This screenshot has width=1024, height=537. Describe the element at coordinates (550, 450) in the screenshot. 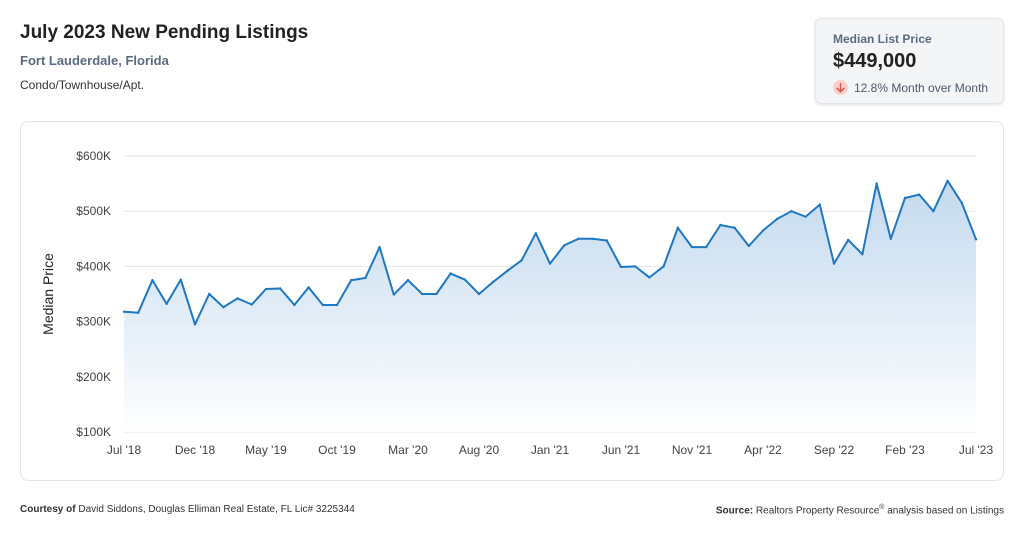

I see `x-tick-label: Jan '21` at that location.